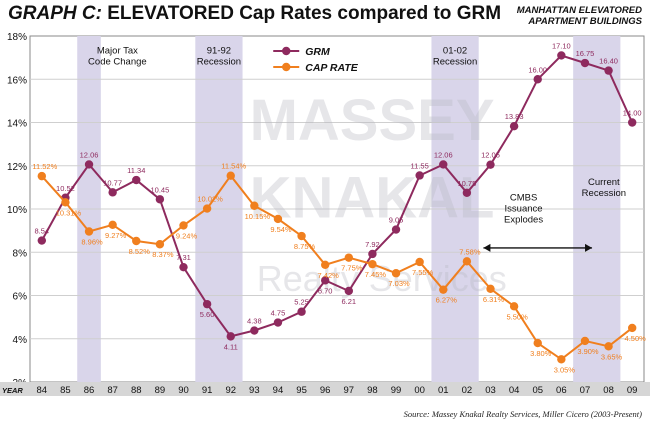  I want to click on x-tick-label: 03, so click(490, 390).